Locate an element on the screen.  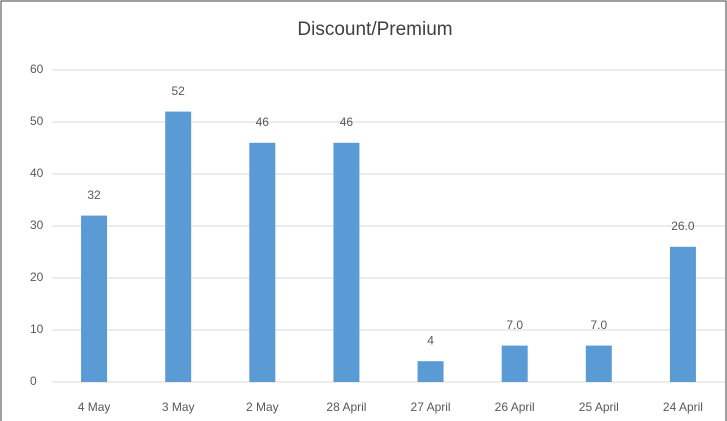
x-tick-label: 2 May is located at coordinates (262, 407).